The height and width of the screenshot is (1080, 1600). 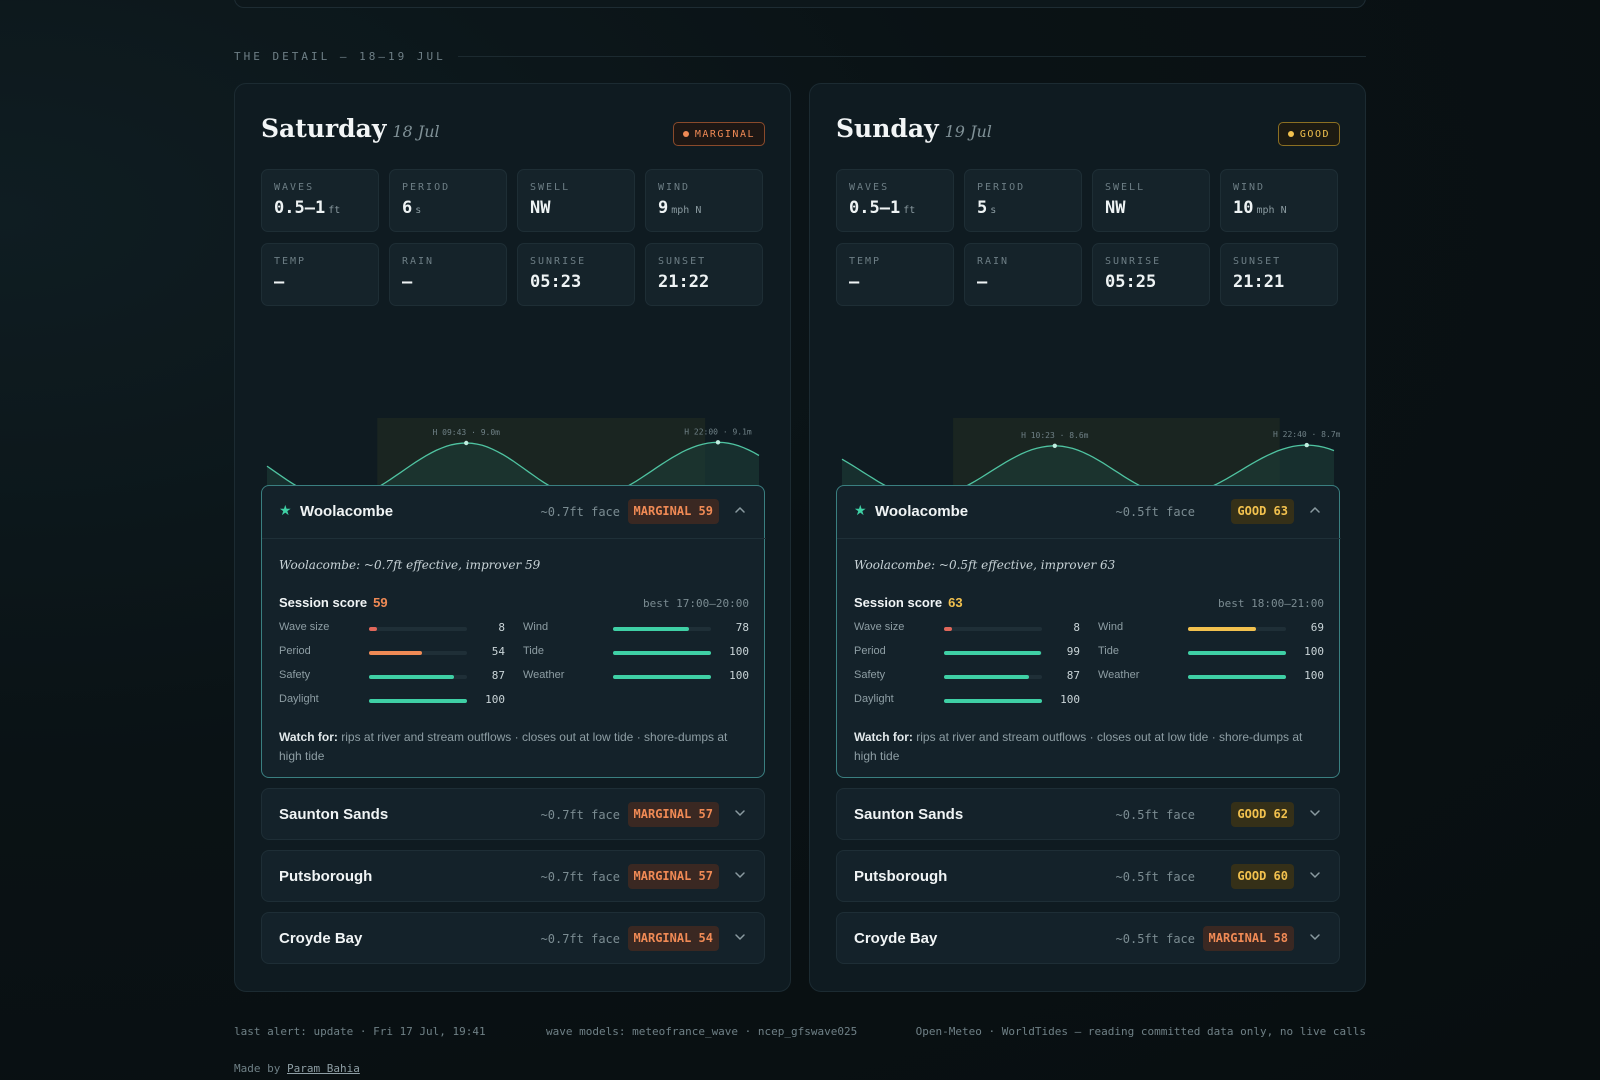 What do you see at coordinates (870, 675) in the screenshot?
I see `factor-label: Safety` at bounding box center [870, 675].